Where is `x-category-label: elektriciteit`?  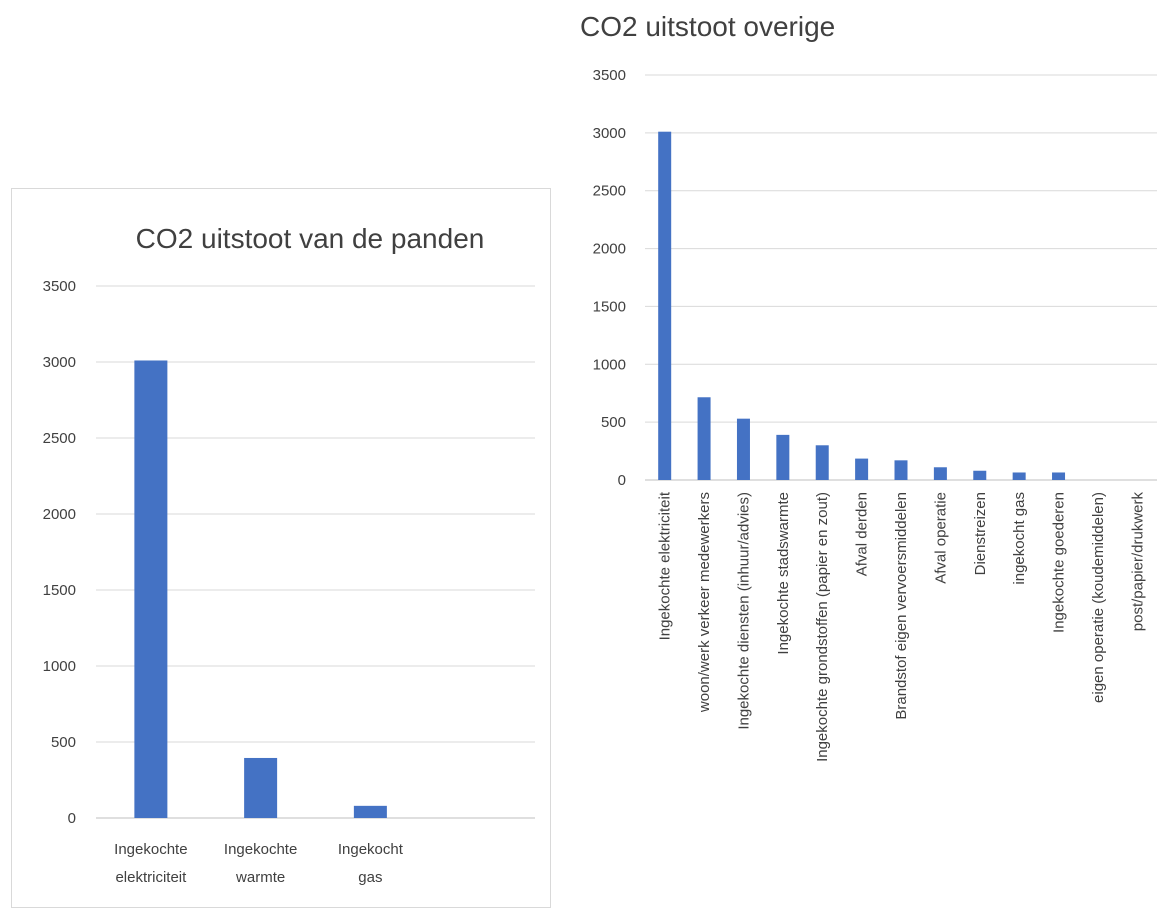 x-category-label: elektriciteit is located at coordinates (151, 877).